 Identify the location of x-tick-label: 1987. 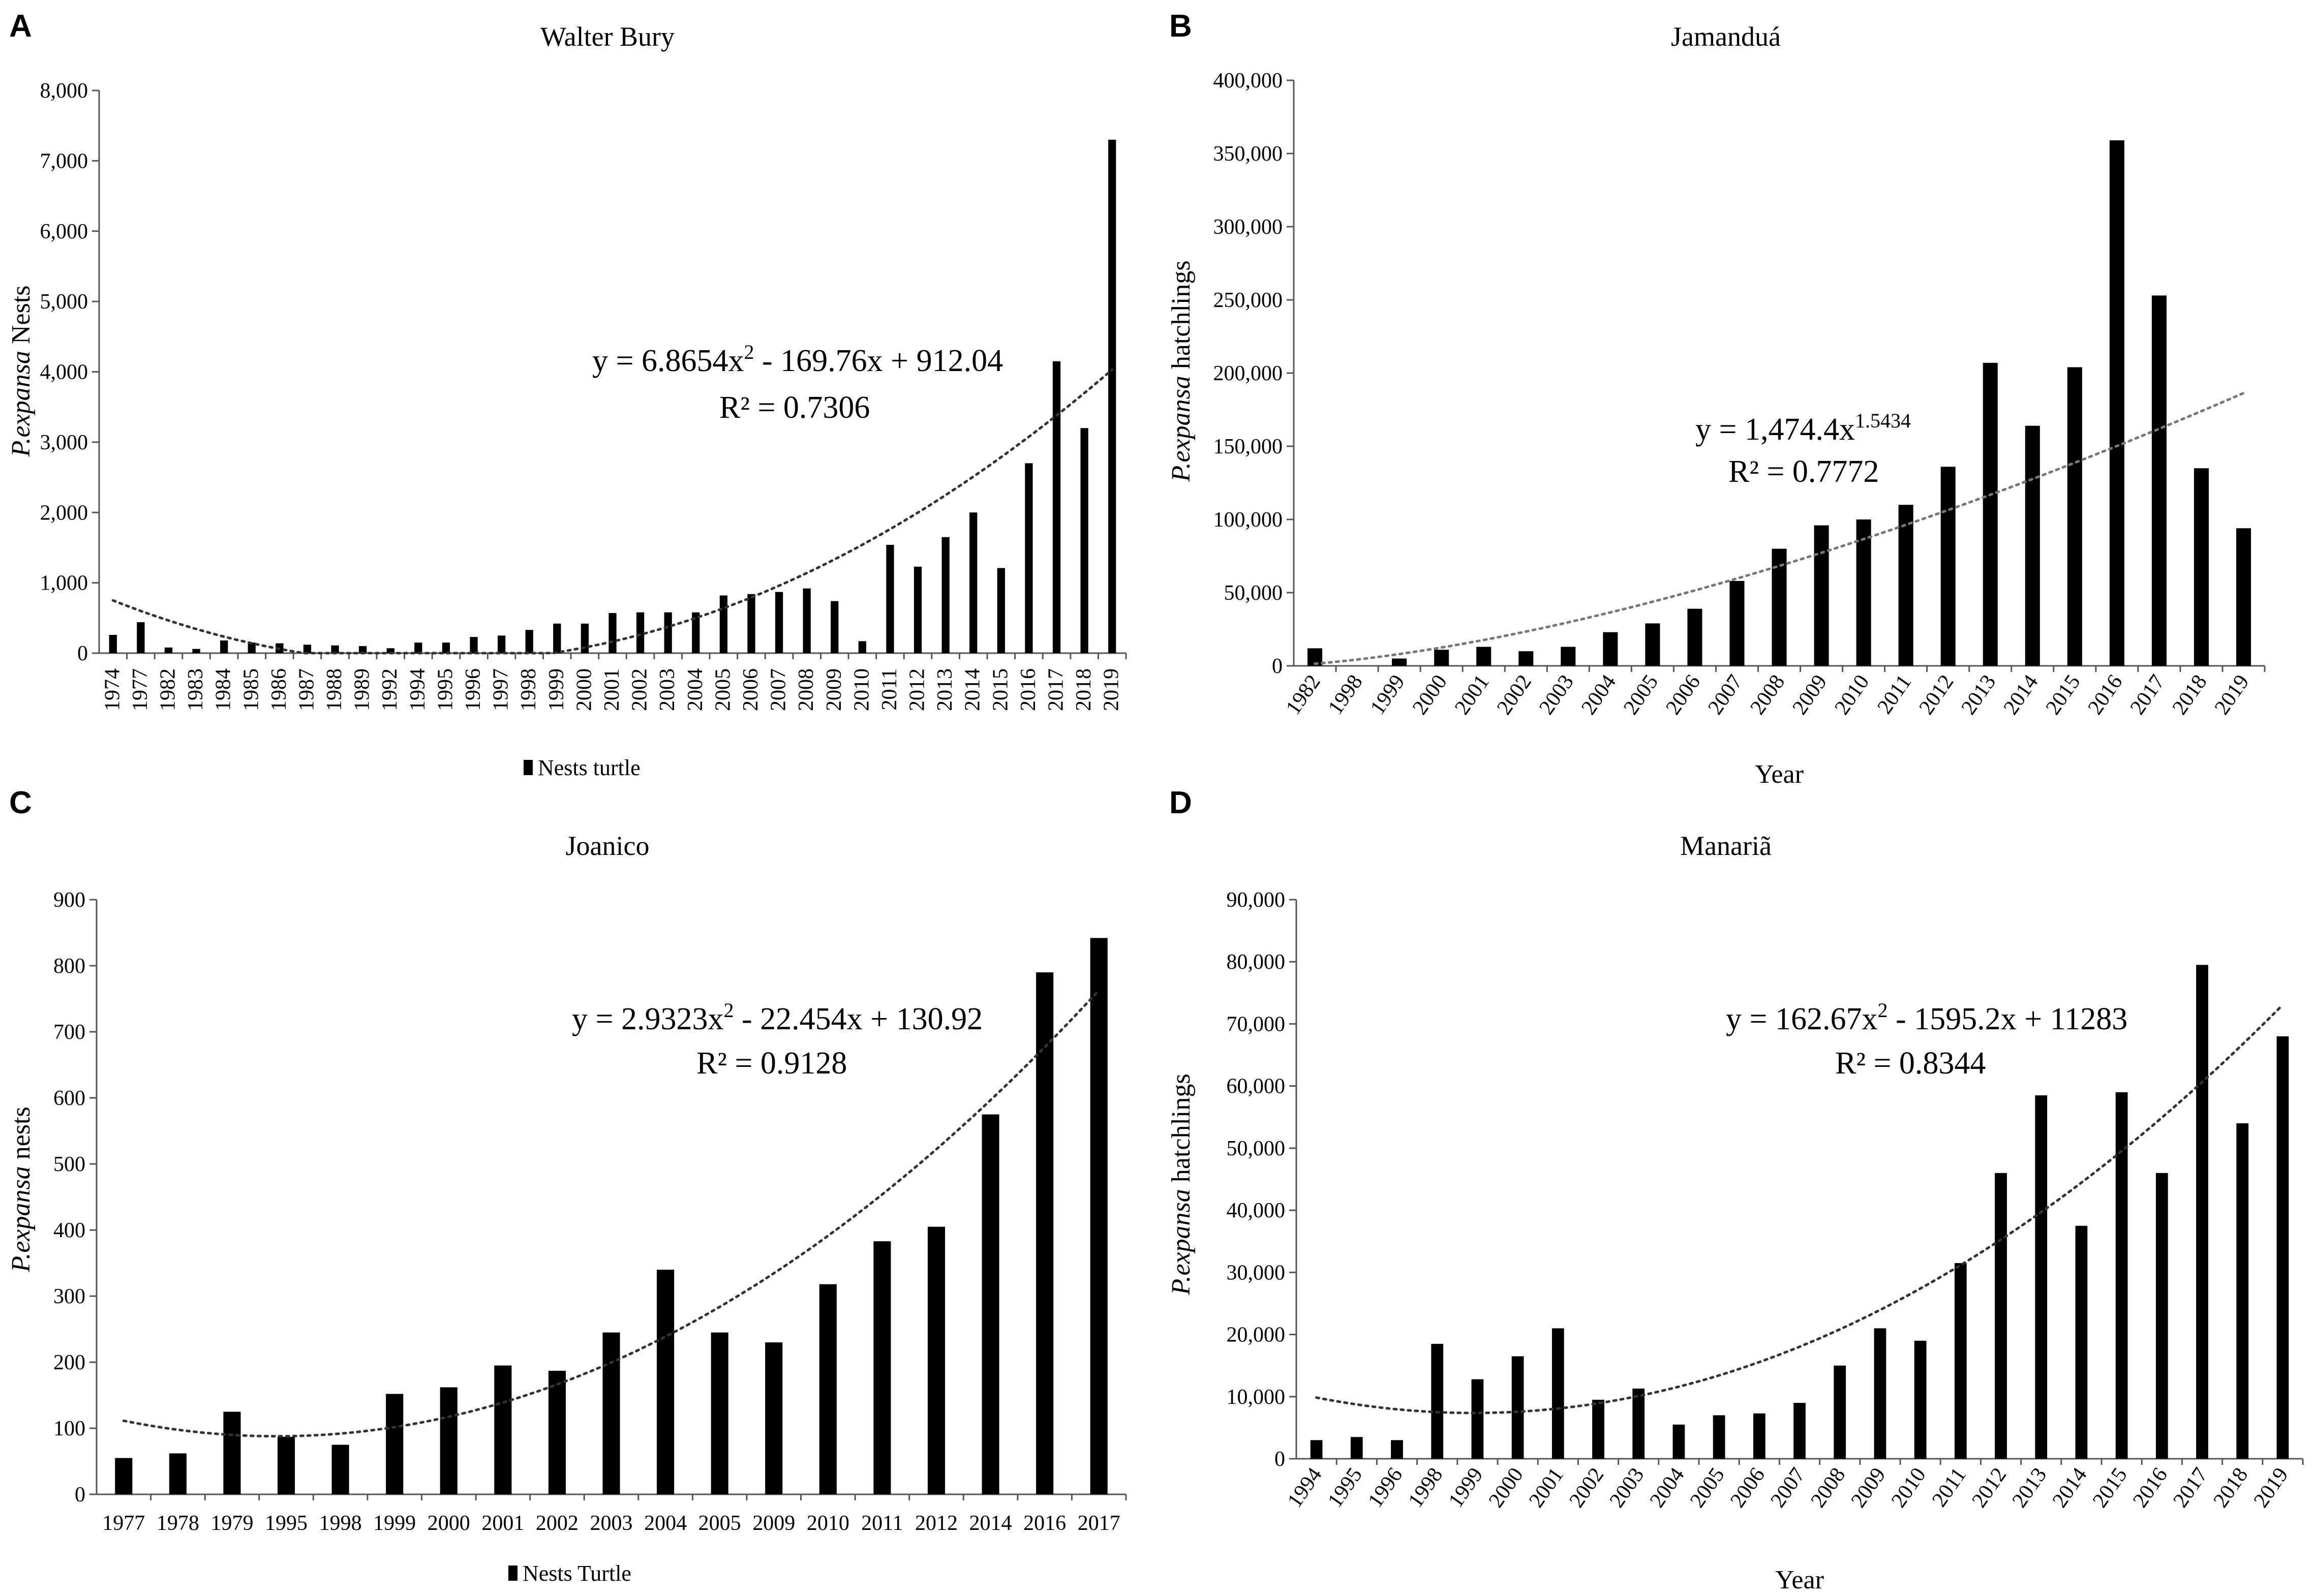
(306, 689).